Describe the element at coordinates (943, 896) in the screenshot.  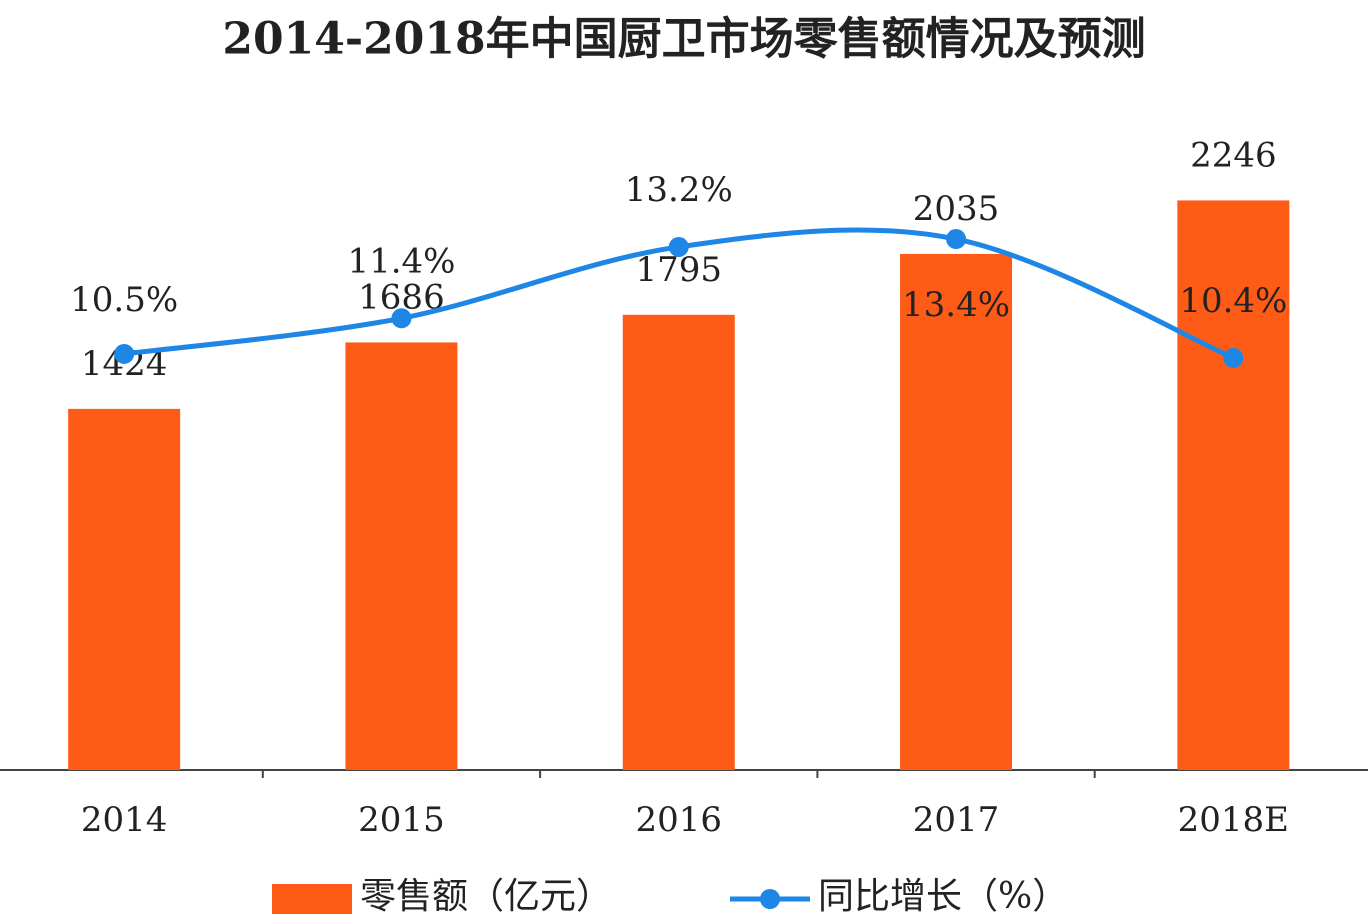
I see `legend-label: 同比增长（%）` at that location.